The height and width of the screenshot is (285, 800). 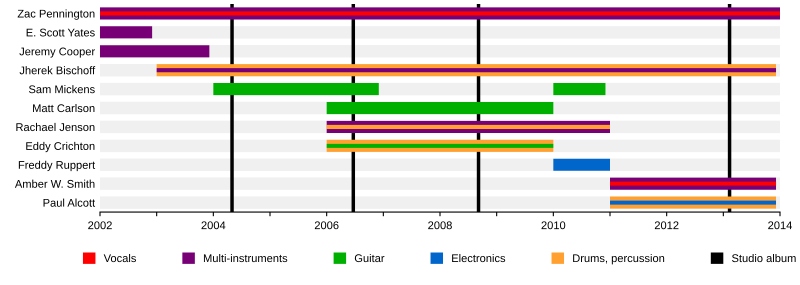 What do you see at coordinates (60, 32) in the screenshot?
I see `y-tick-label: E. Scott Yates` at bounding box center [60, 32].